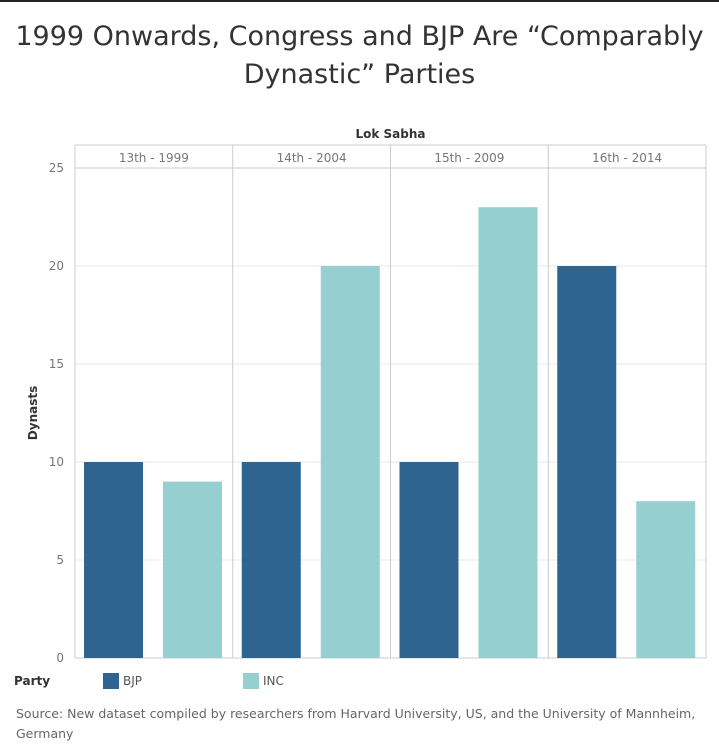 The image size is (719, 756). What do you see at coordinates (154, 158) in the screenshot?
I see `category-label-0: 13th - 1999` at bounding box center [154, 158].